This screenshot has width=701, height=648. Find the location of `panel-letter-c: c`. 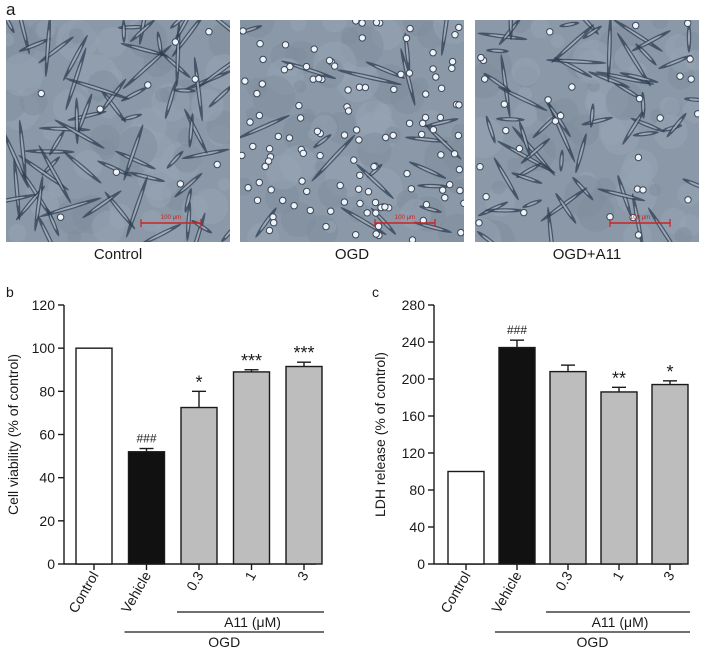

panel-letter-c: c is located at coordinates (375, 292).